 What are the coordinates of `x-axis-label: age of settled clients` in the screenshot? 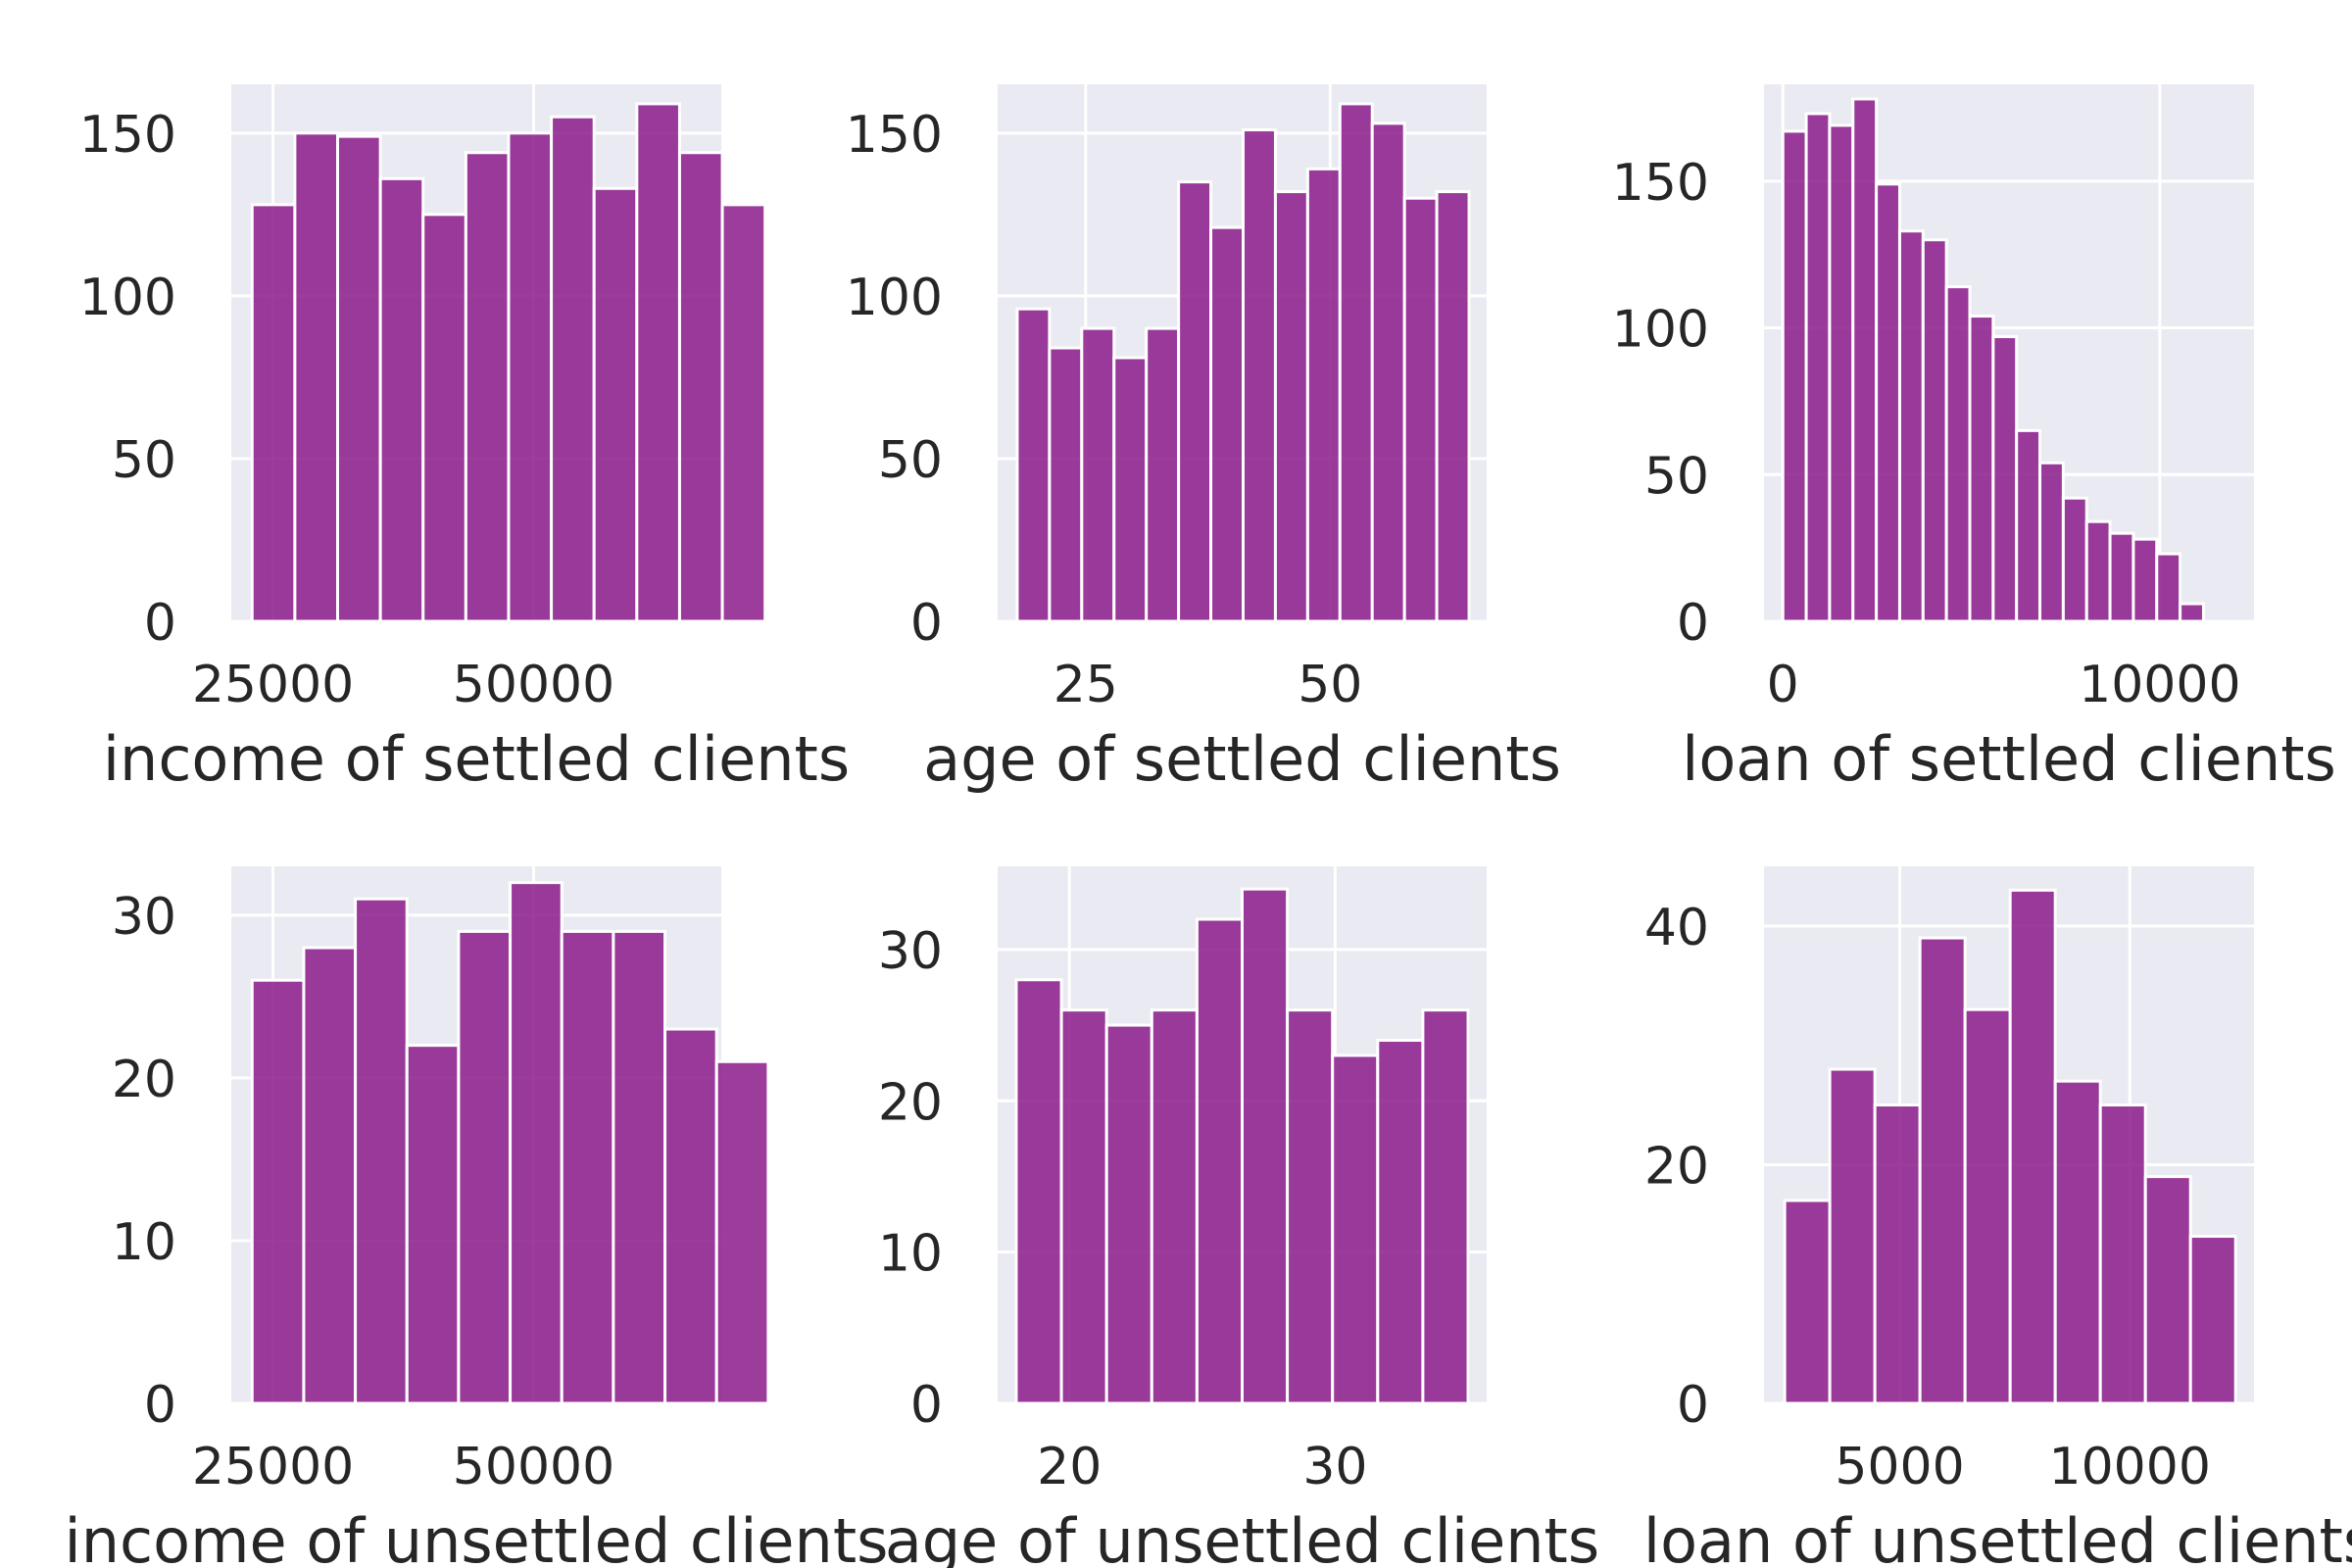 It's located at (1242, 759).